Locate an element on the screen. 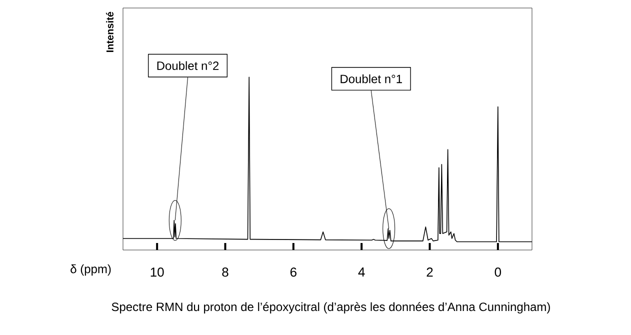 The width and height of the screenshot is (631, 335). text: Spectre RMN du proton de l’époxycitral (d’après les données d’Anna Cunningham) is located at coordinates (331, 308).